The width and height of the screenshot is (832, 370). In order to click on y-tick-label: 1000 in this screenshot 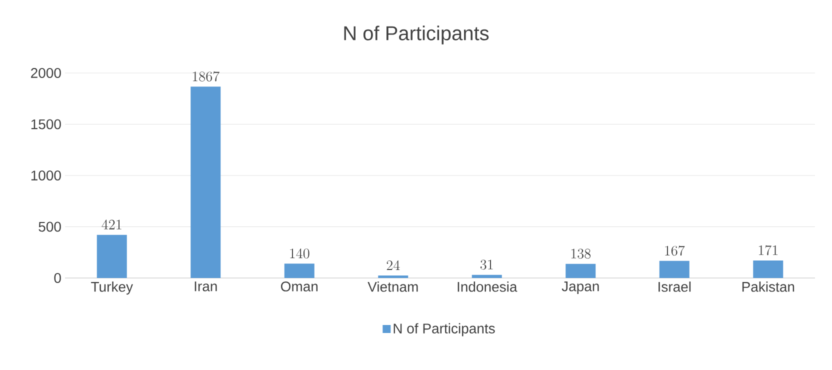, I will do `click(46, 175)`.